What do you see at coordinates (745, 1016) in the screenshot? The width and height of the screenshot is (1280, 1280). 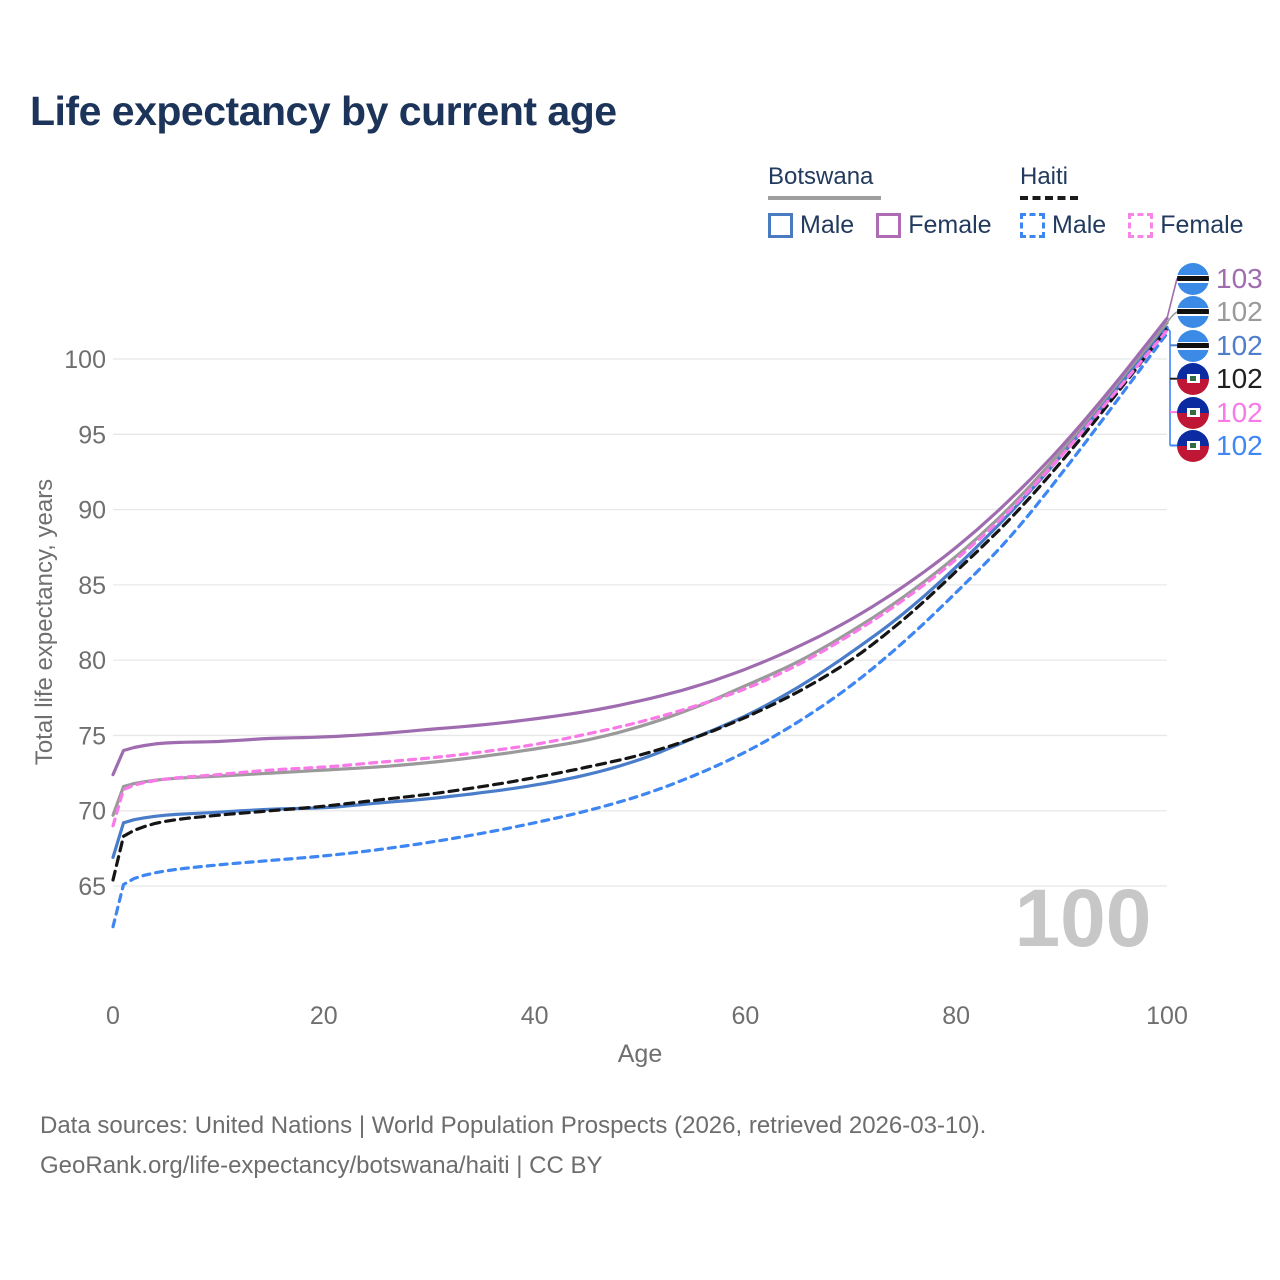 I see `x-tick-label-60: 60` at bounding box center [745, 1016].